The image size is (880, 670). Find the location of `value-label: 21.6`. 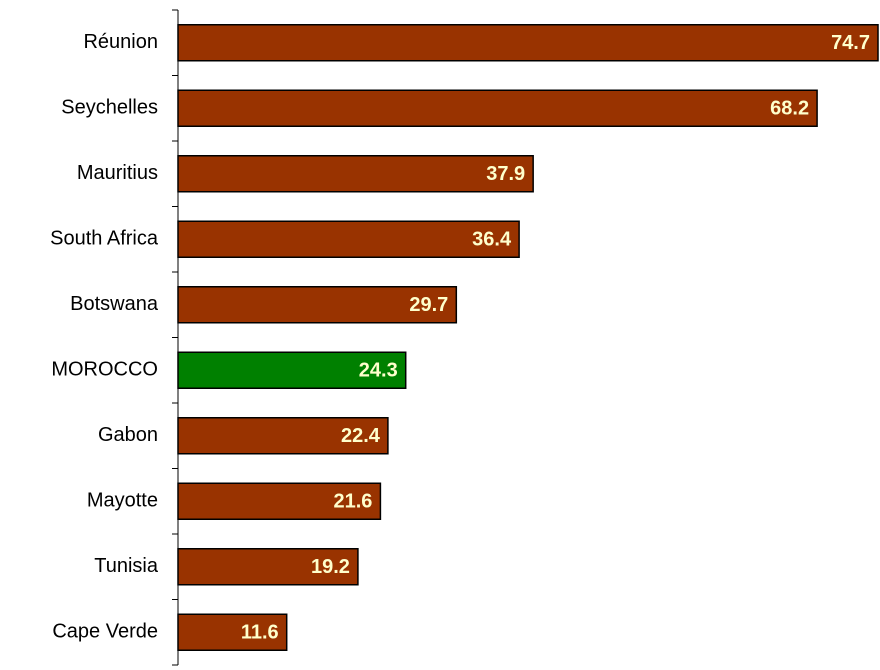

value-label: 21.6 is located at coordinates (352, 502).